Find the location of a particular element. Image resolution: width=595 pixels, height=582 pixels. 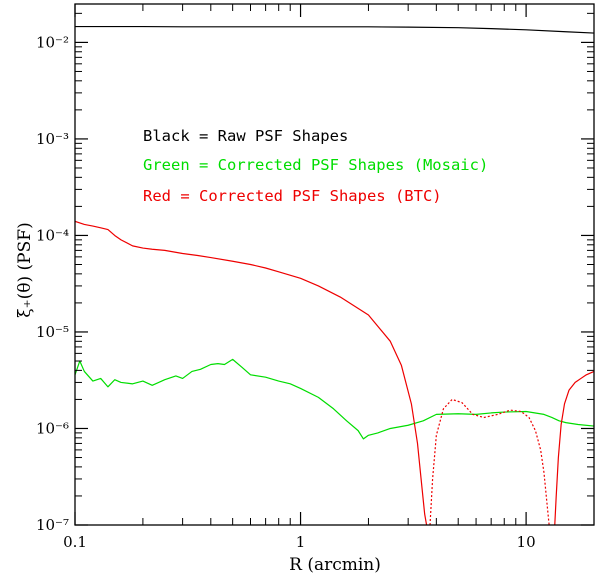

legend-green: Green = Corrected PSF Shapes (Mosaic) is located at coordinates (315, 165).